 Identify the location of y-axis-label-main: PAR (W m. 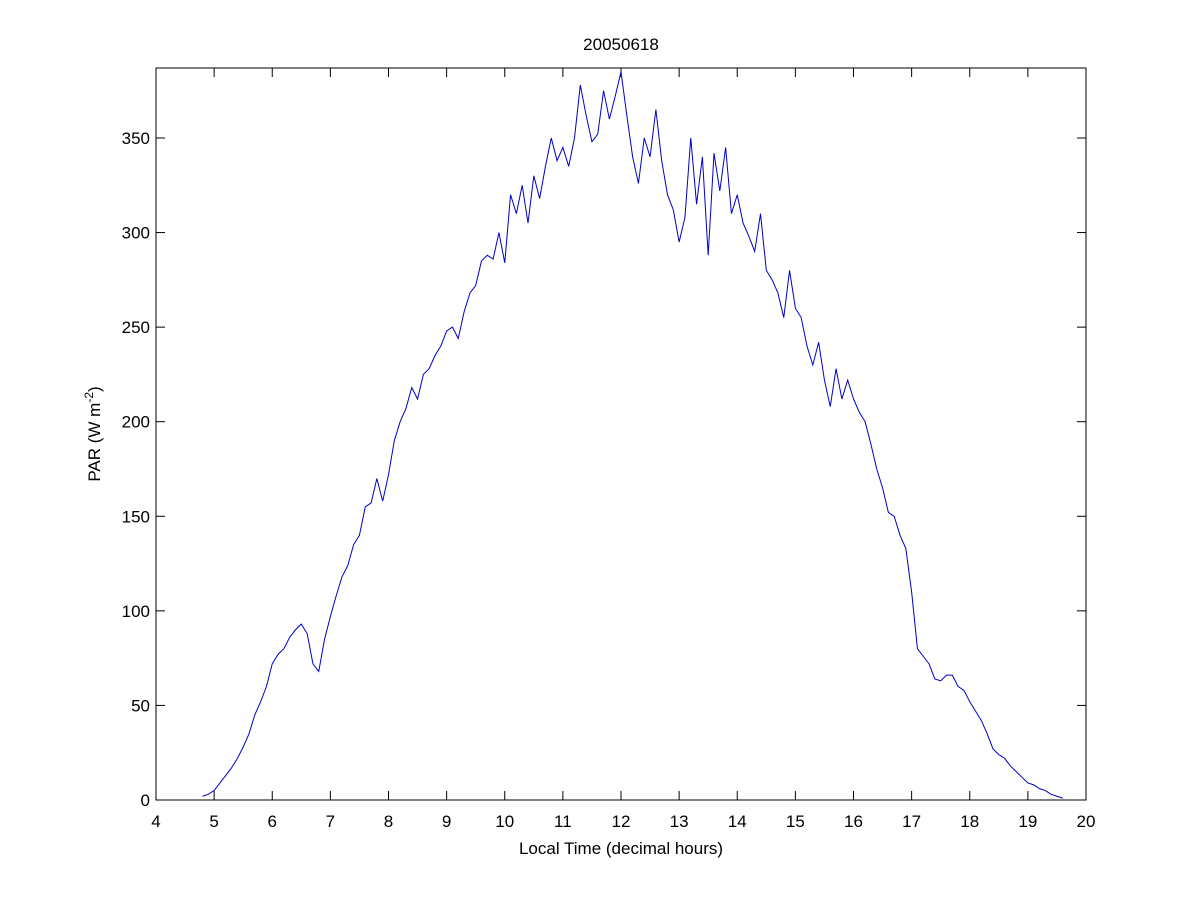
(94, 442).